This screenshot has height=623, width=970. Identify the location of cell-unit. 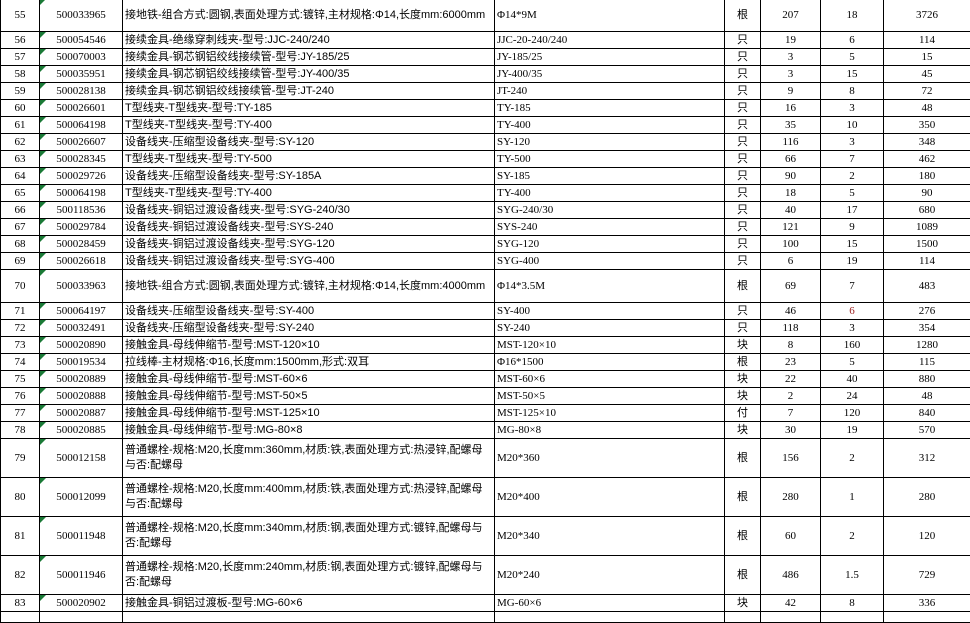
(743, 617).